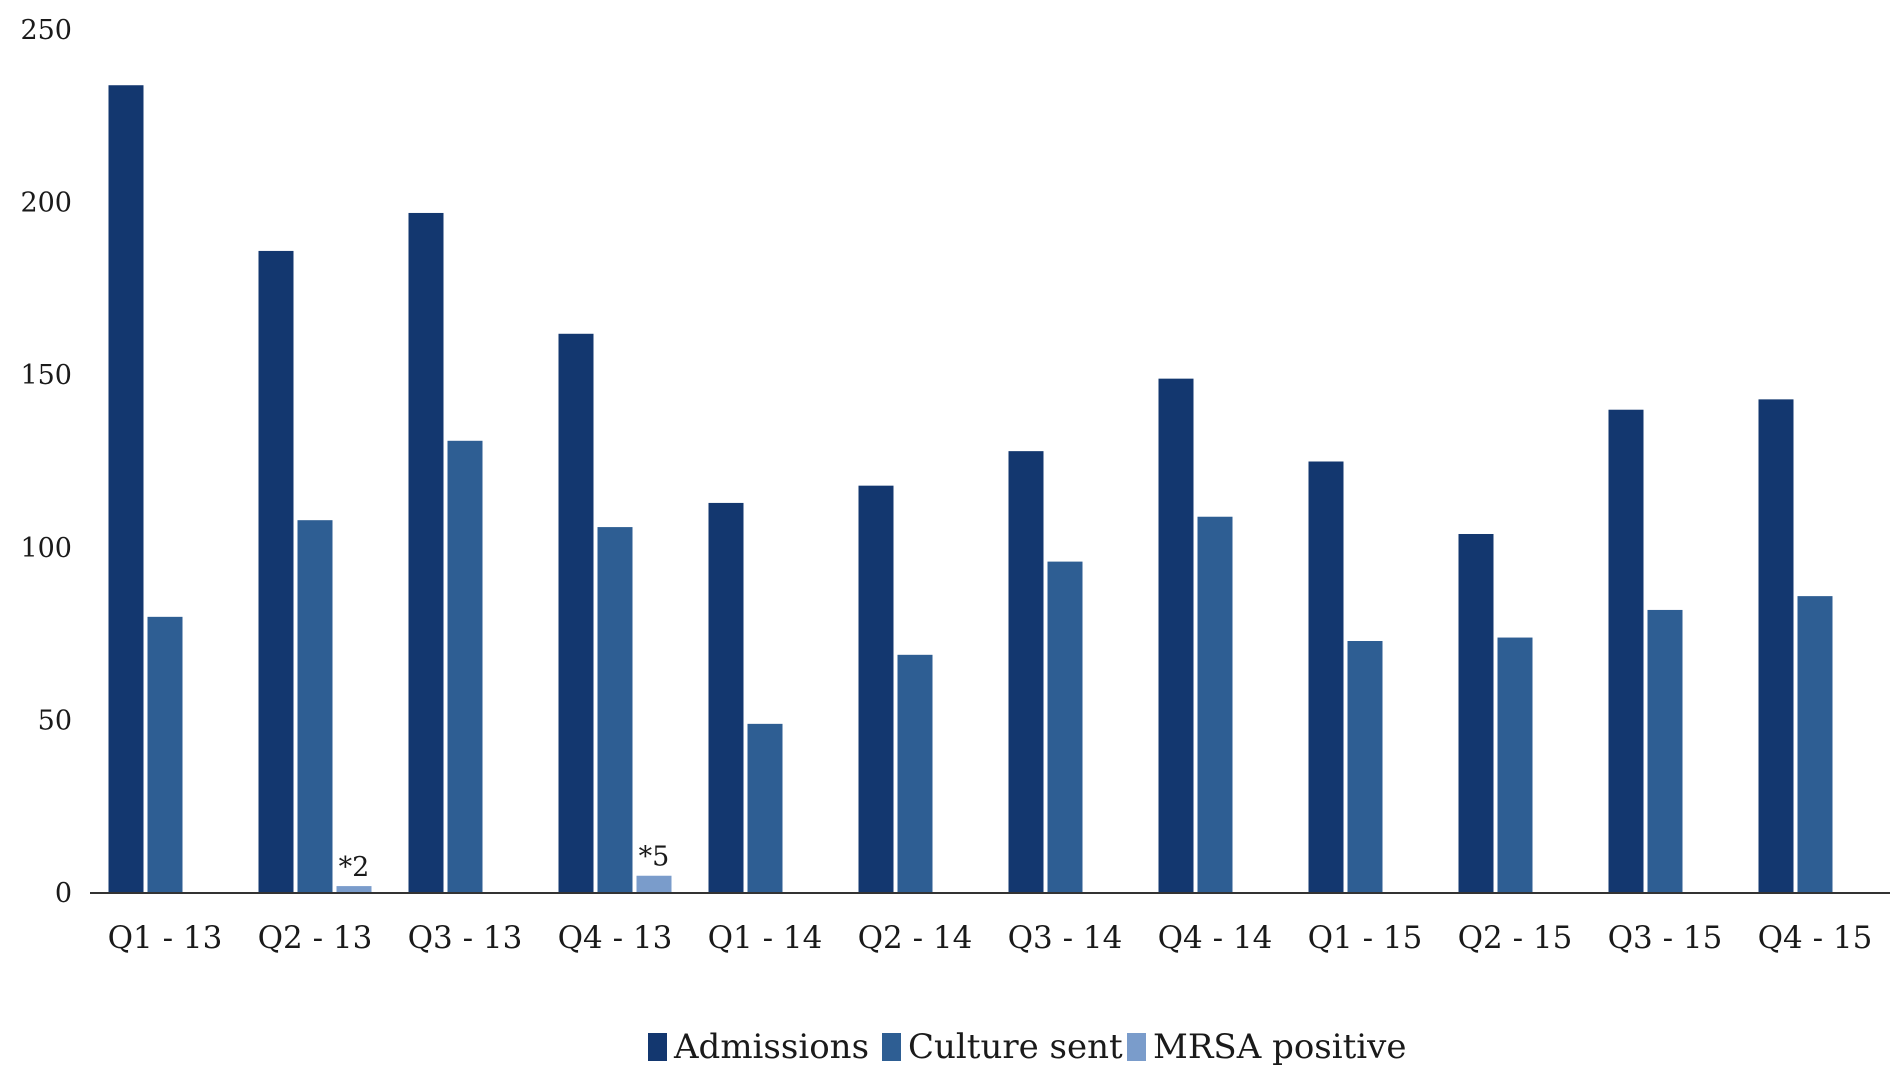 This screenshot has height=1077, width=1892. I want to click on bar-annotation: *5, so click(654, 857).